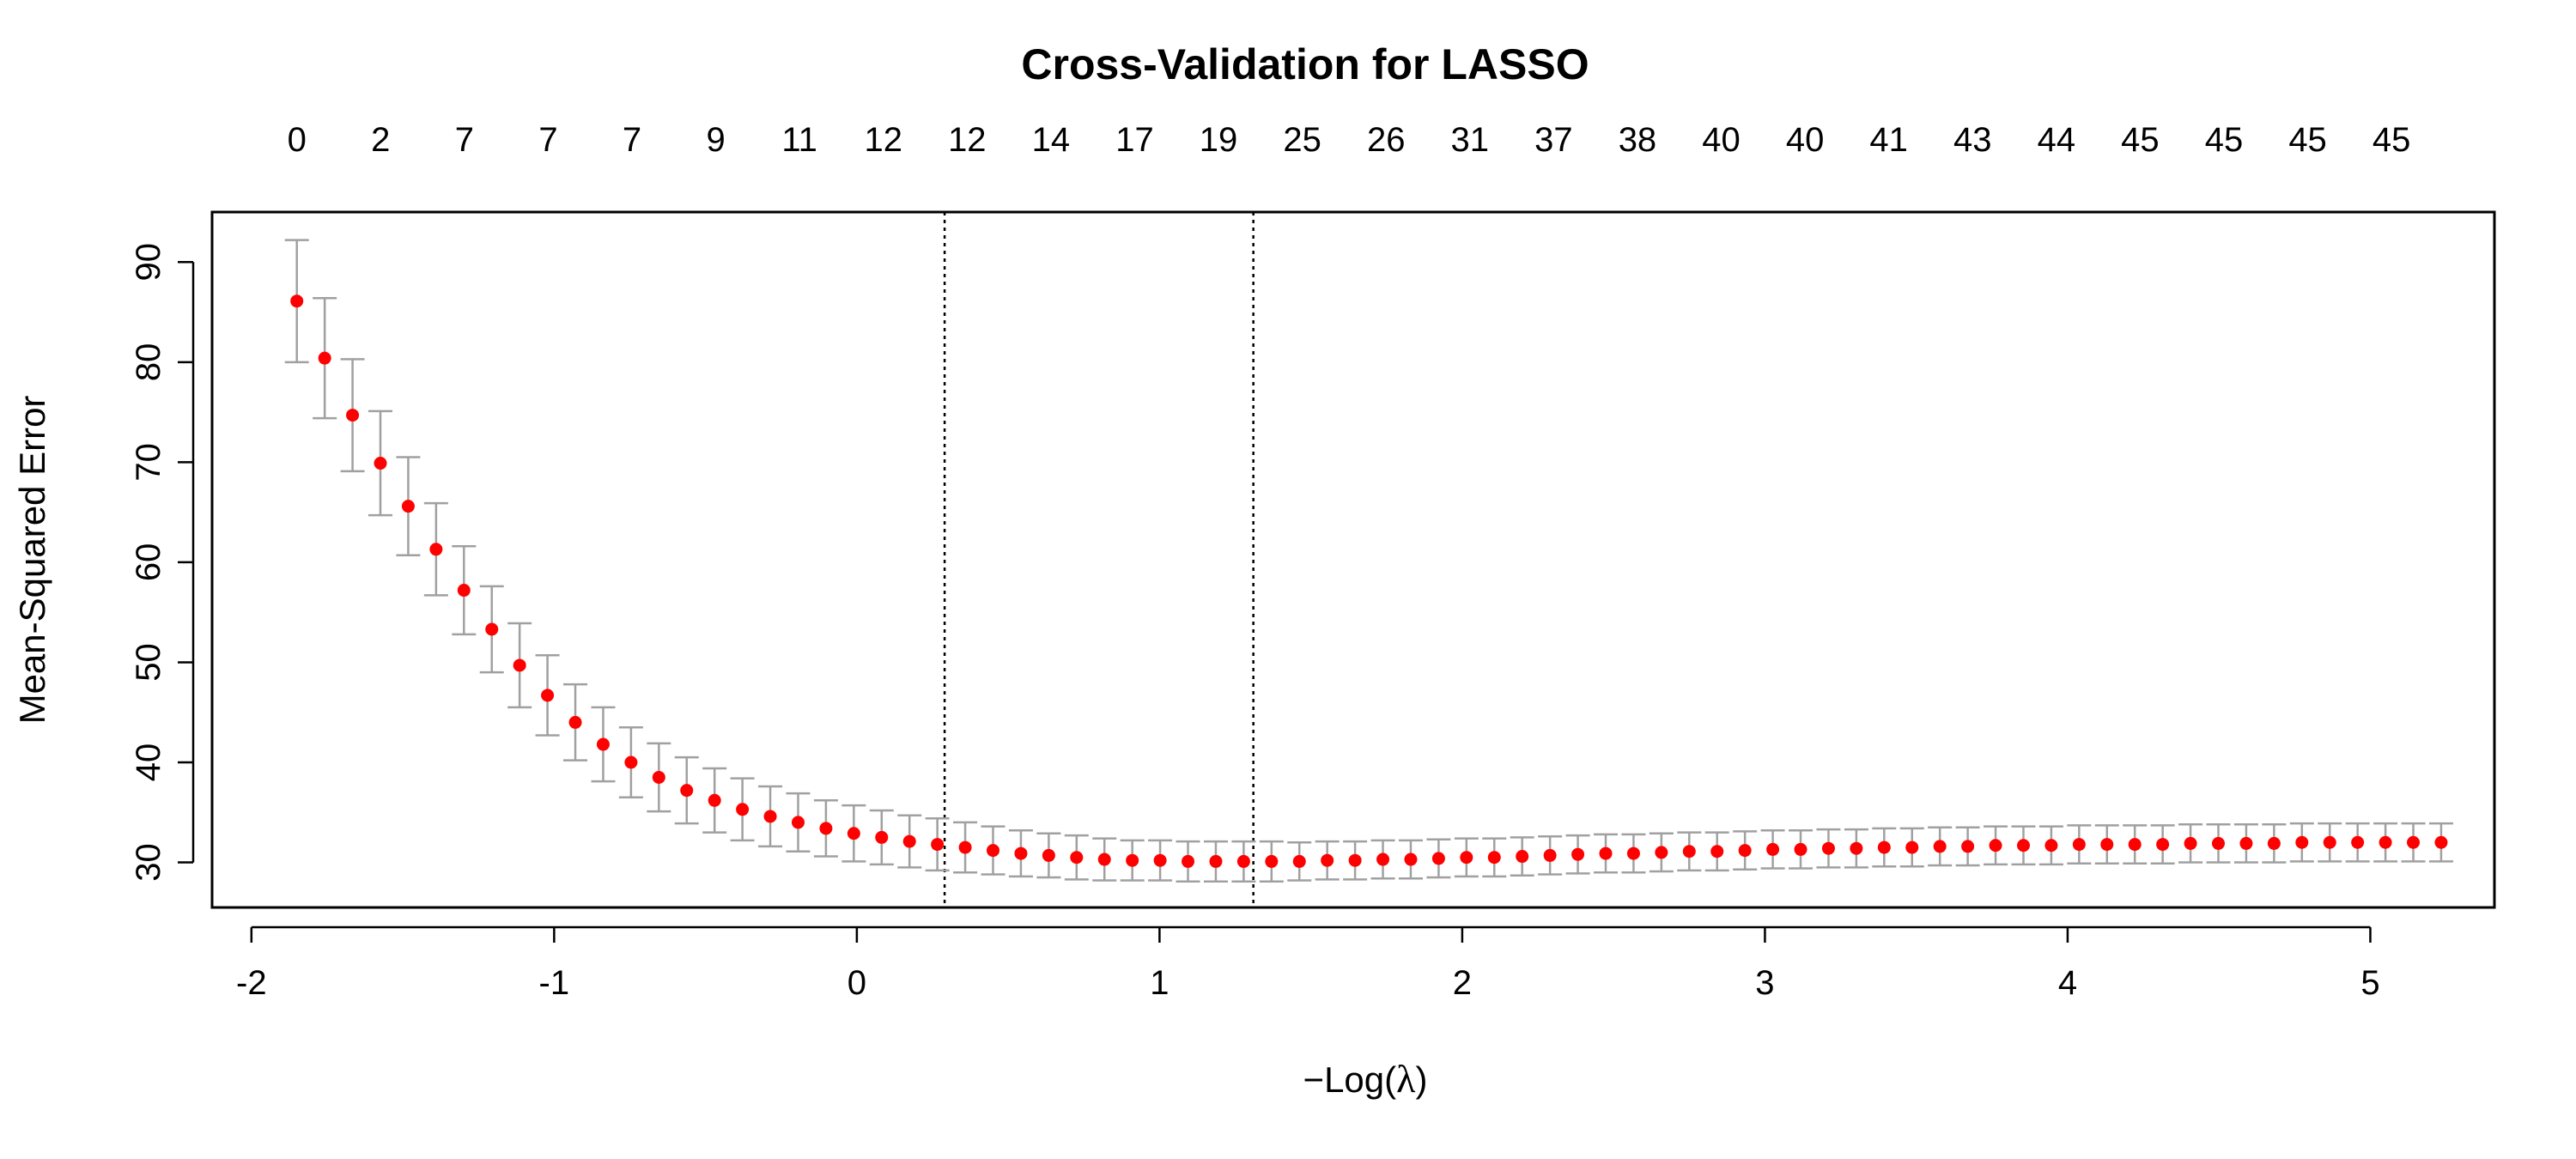  Describe the element at coordinates (148, 562) in the screenshot. I see `y-tick-label: 60` at that location.